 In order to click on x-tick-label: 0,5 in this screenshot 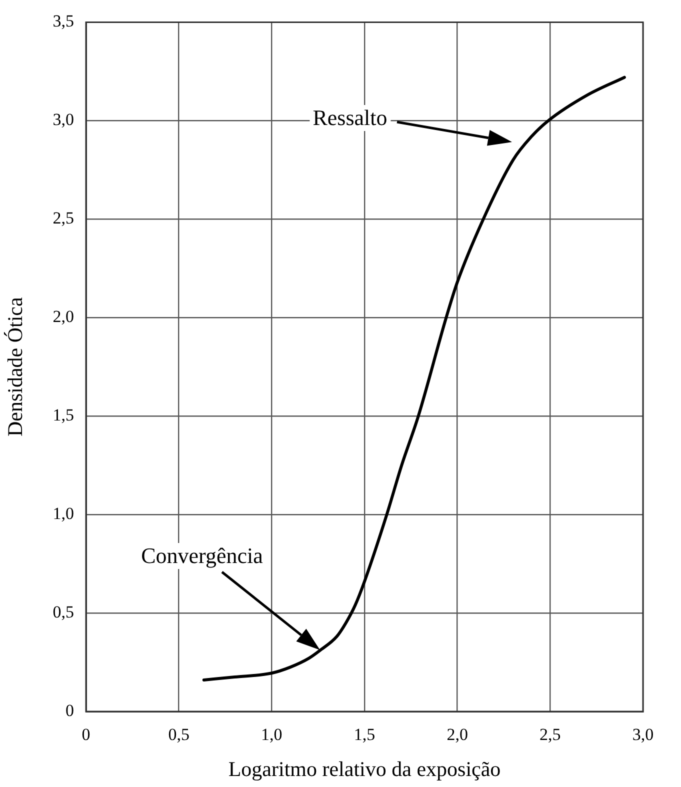, I will do `click(179, 734)`.